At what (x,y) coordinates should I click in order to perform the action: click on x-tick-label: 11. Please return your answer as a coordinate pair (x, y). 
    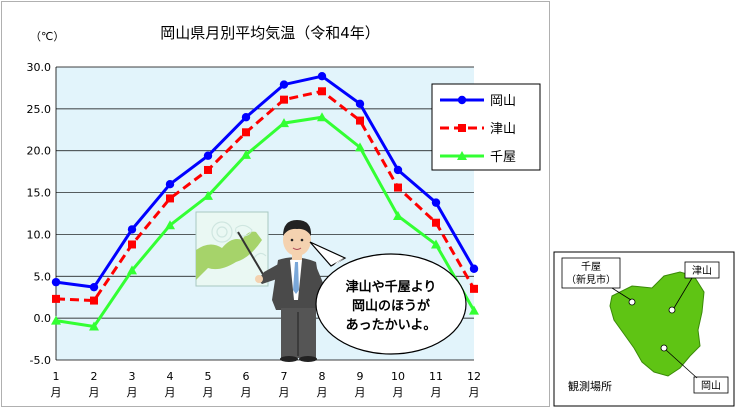
    Looking at the image, I should click on (436, 376).